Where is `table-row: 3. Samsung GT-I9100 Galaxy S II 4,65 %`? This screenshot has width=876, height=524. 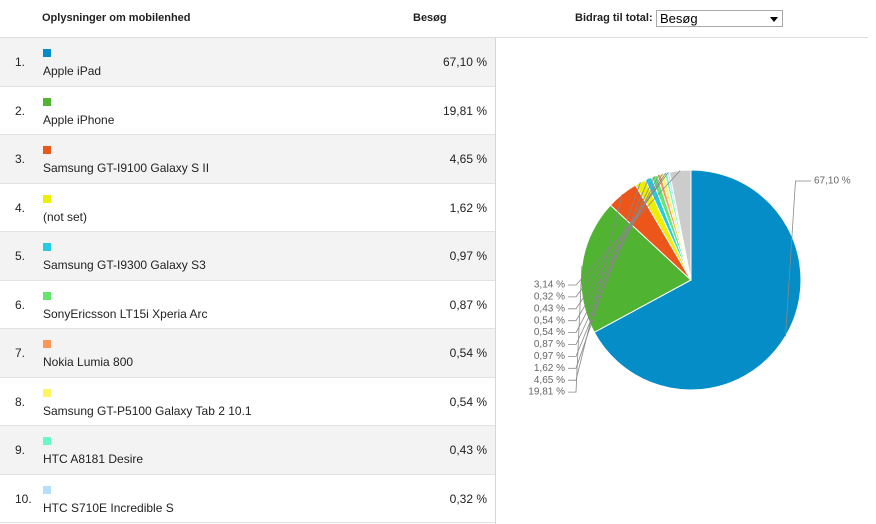 table-row: 3. Samsung GT-I9100 Galaxy S II 4,65 % is located at coordinates (248, 159).